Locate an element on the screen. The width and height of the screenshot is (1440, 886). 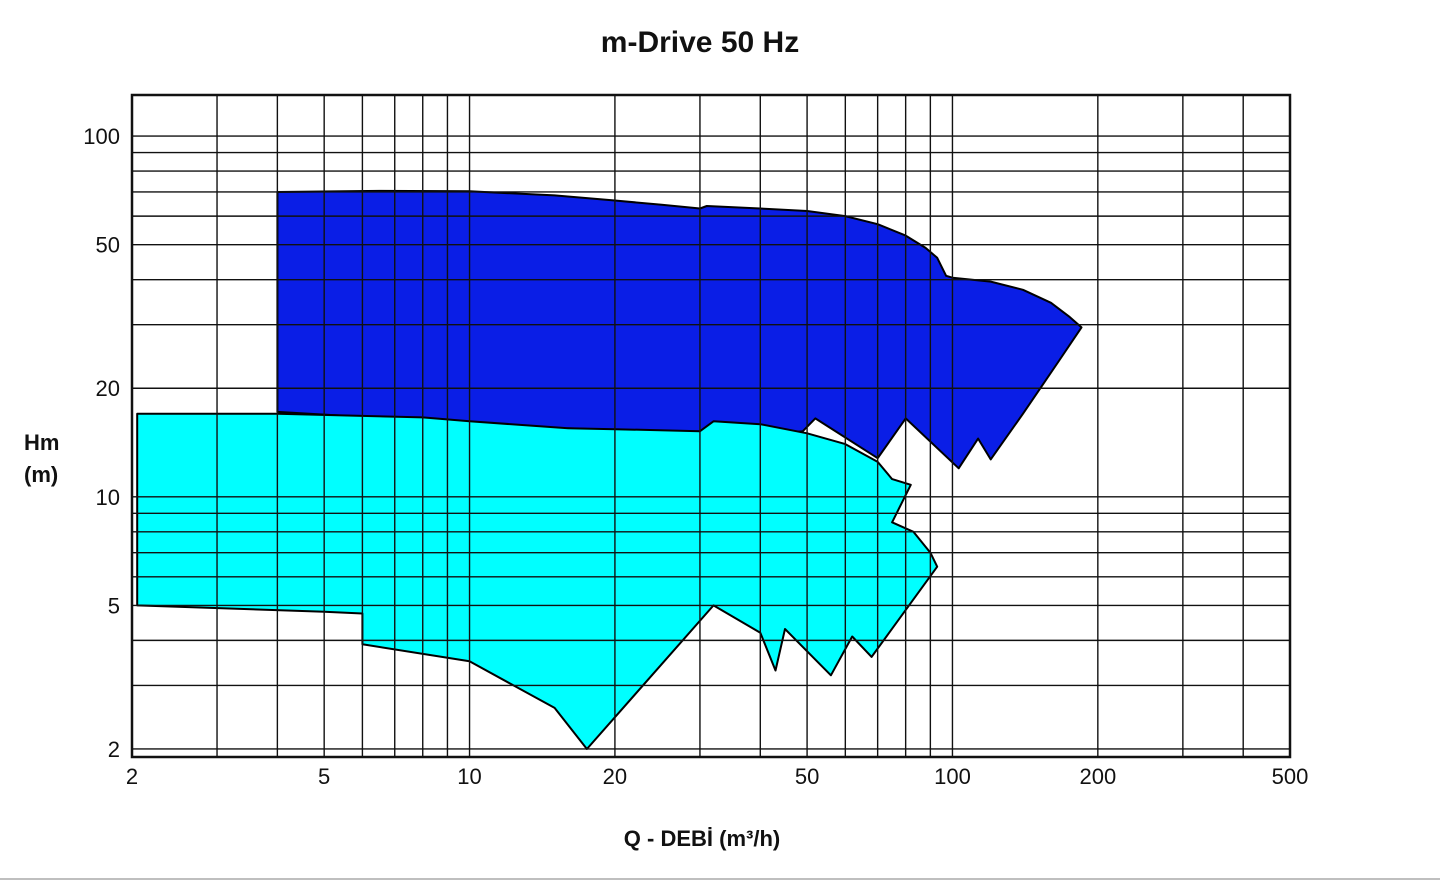
x-tick-label: 200 is located at coordinates (1097, 776).